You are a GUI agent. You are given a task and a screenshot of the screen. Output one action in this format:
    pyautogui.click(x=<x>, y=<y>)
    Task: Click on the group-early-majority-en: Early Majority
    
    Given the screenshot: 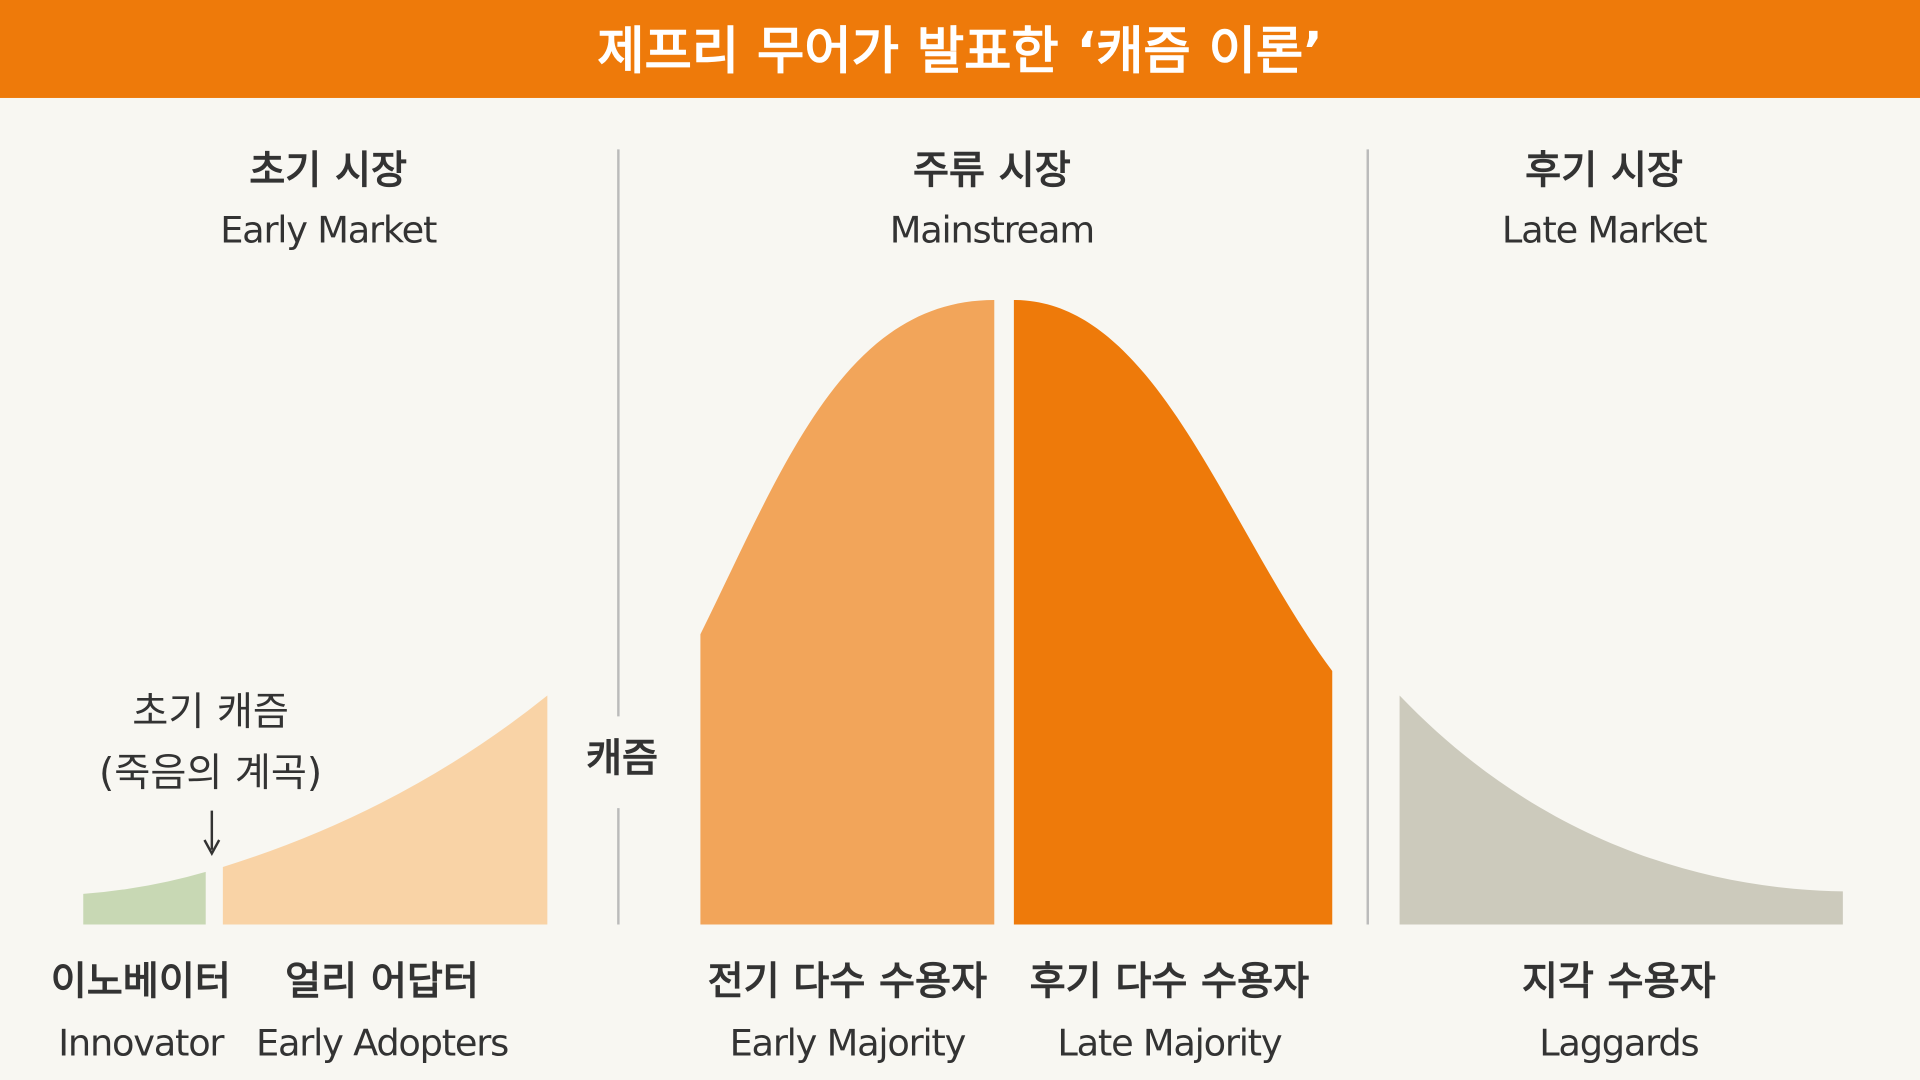 What is the action you would take?
    pyautogui.click(x=848, y=1043)
    